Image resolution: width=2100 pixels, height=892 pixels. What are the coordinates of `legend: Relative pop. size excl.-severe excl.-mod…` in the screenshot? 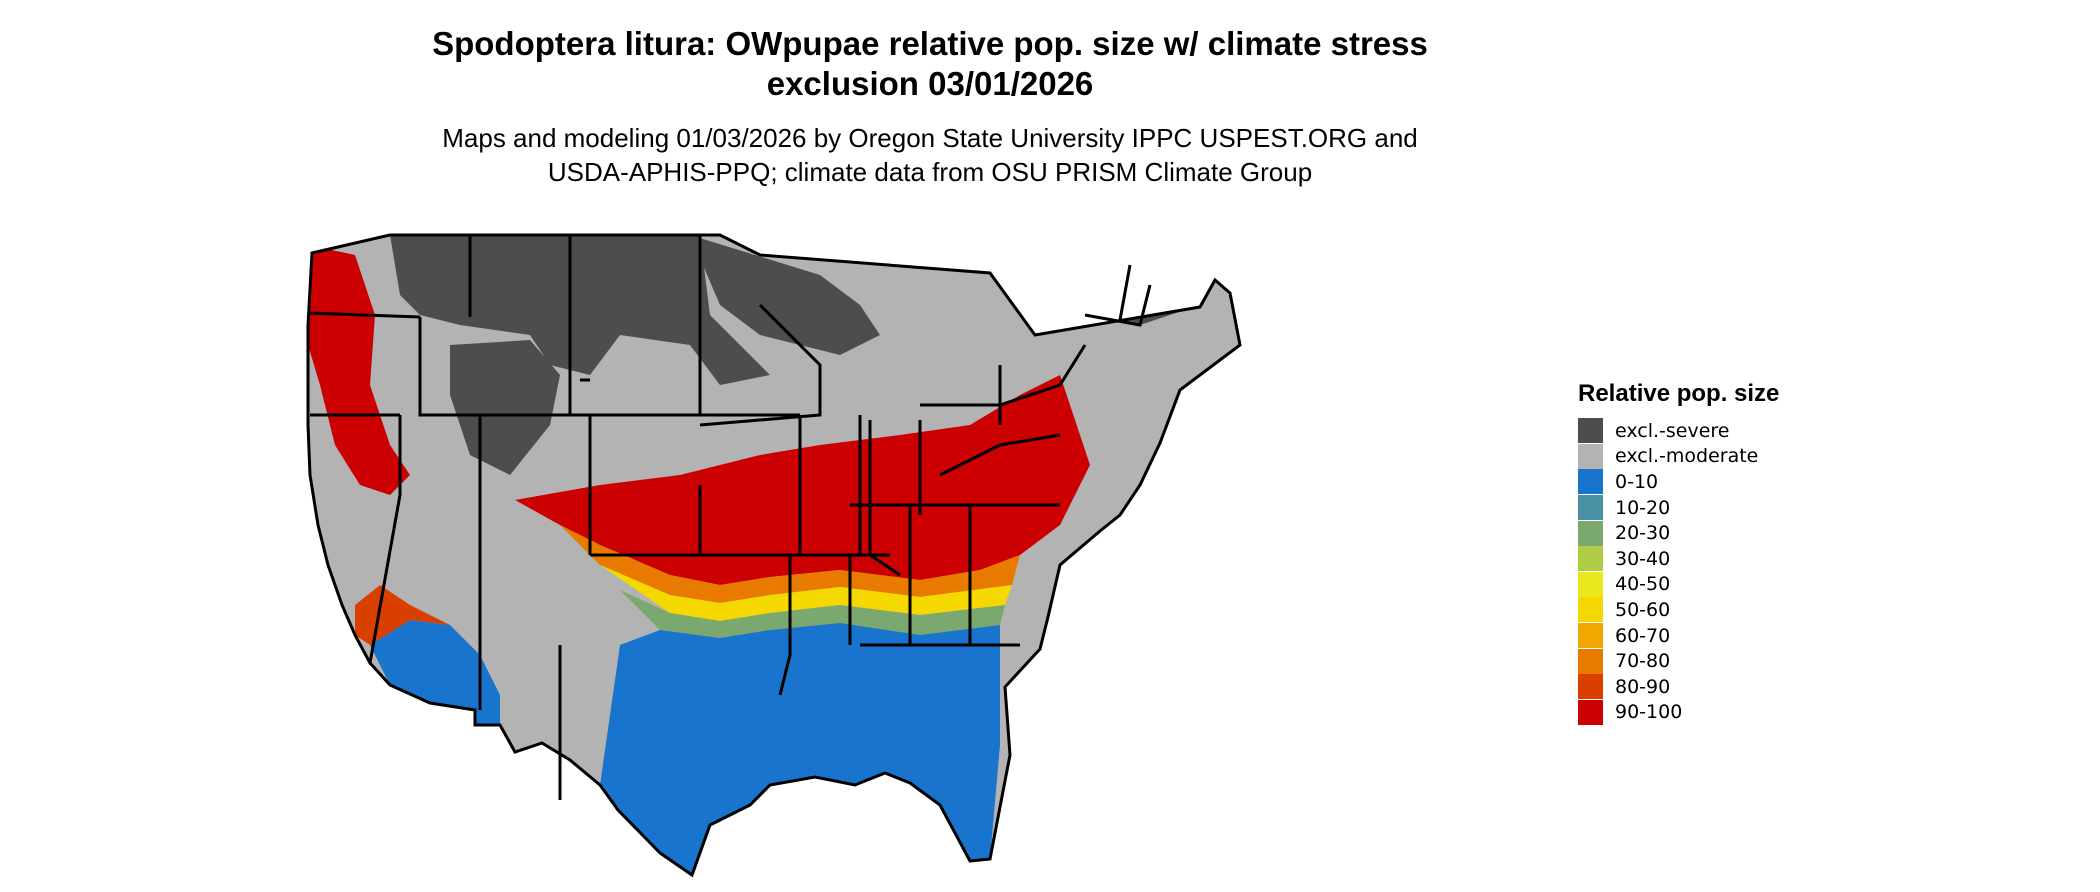 It's located at (1678, 552).